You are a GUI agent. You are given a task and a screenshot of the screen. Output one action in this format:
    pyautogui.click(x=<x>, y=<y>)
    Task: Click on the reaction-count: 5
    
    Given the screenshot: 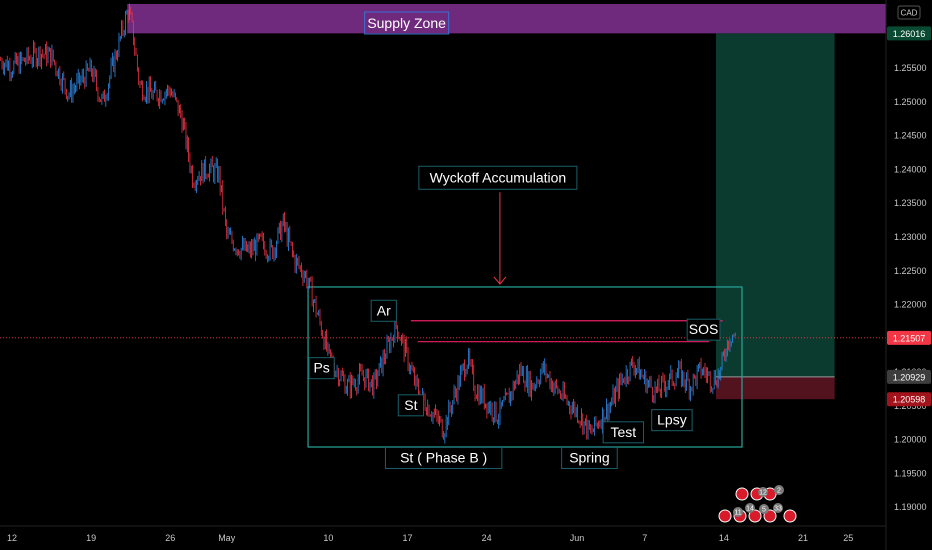 What is the action you would take?
    pyautogui.click(x=764, y=510)
    